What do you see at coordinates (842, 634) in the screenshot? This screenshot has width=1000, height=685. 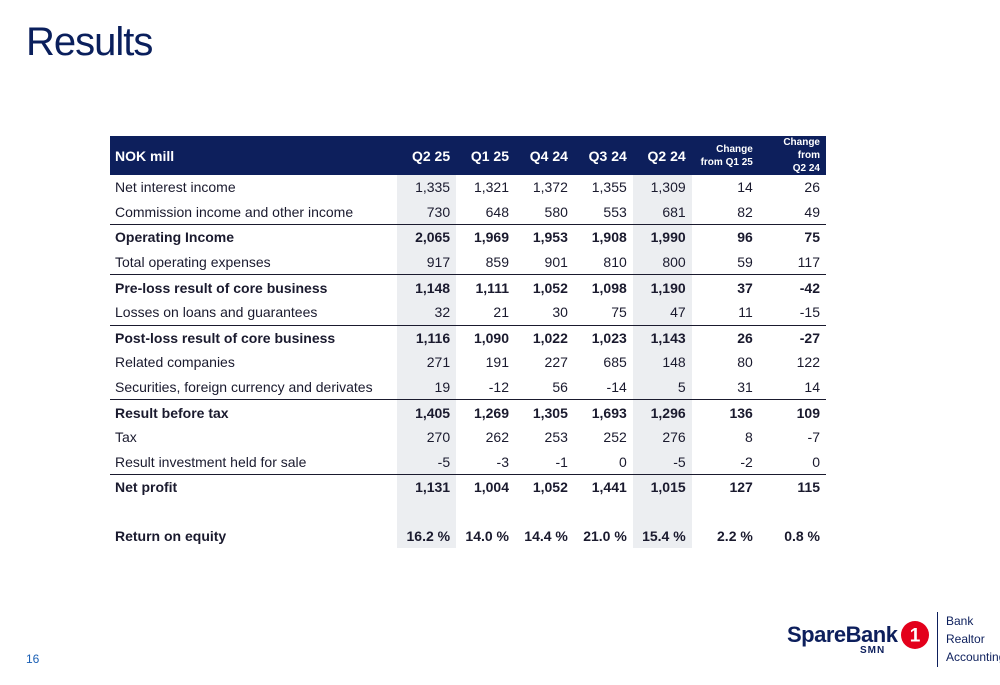 I see `logo-wordmark: SpareBank` at bounding box center [842, 634].